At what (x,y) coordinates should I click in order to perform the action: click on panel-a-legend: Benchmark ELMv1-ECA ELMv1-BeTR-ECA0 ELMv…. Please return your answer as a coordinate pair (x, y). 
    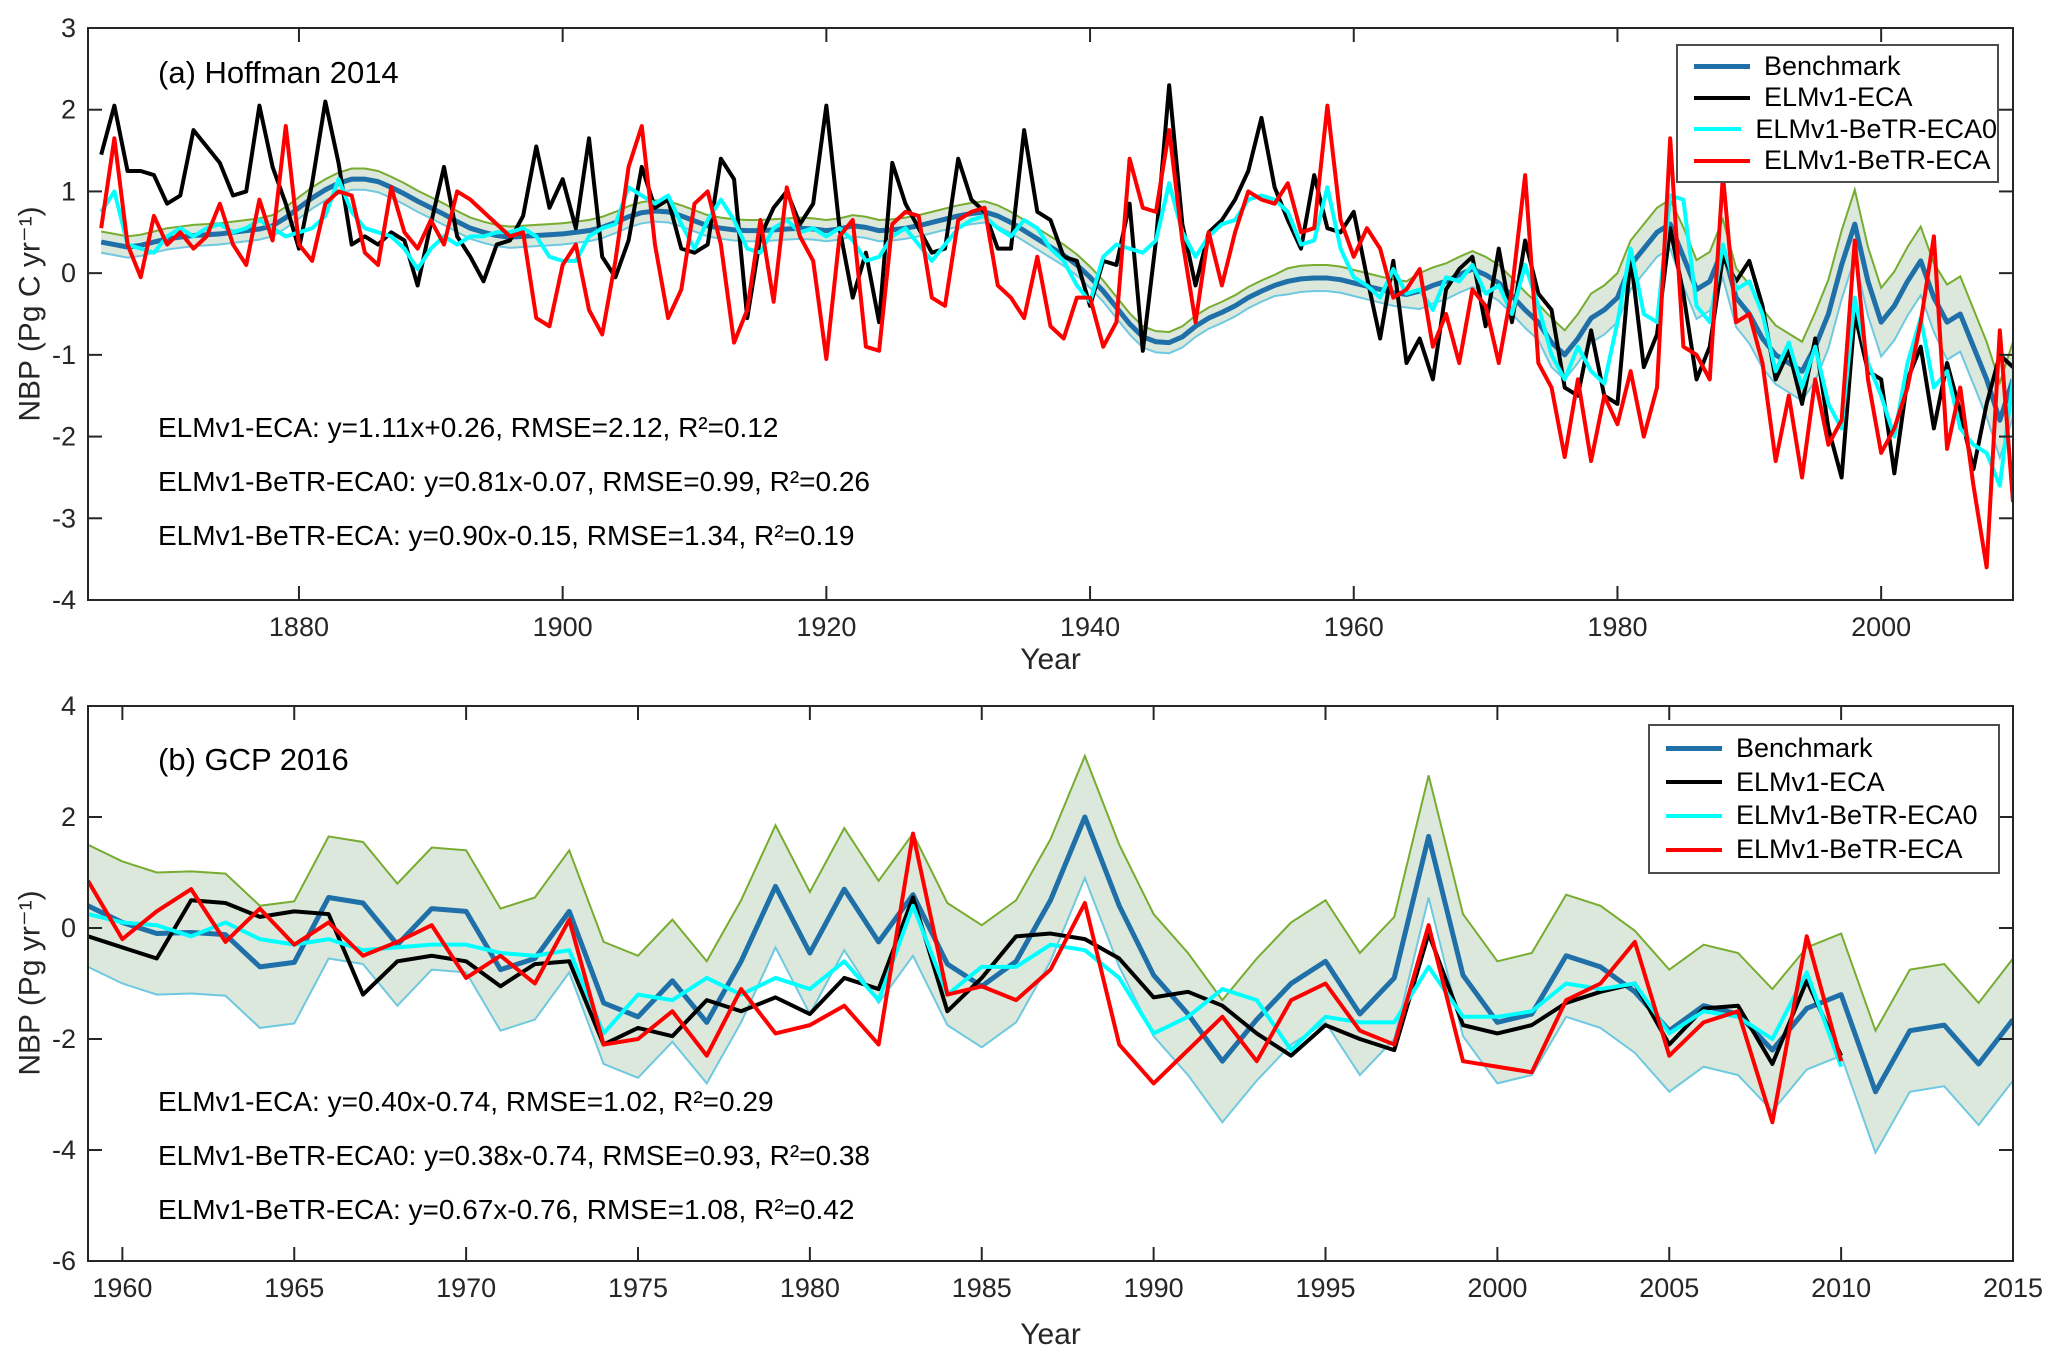
    Looking at the image, I should click on (1837, 113).